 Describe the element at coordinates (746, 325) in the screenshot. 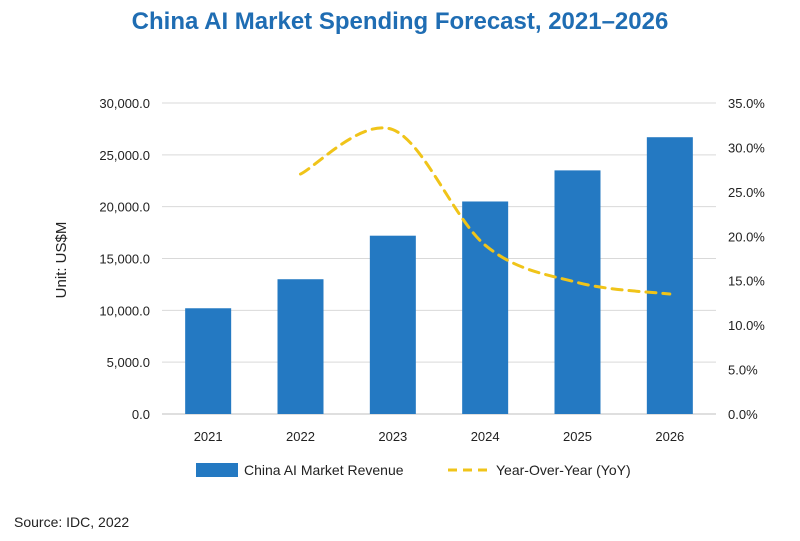

I see `right-tick-label: 10.0%` at that location.